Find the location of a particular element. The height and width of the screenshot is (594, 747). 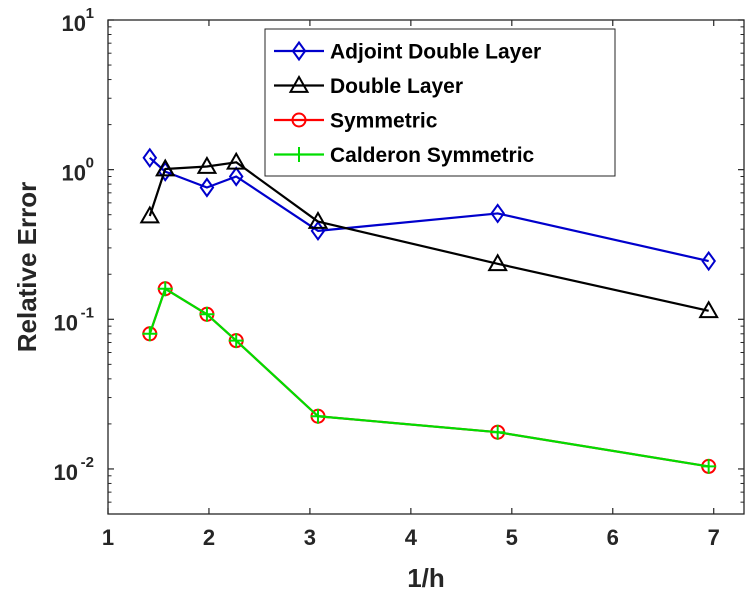

legend-item: Symmetric is located at coordinates (356, 121).